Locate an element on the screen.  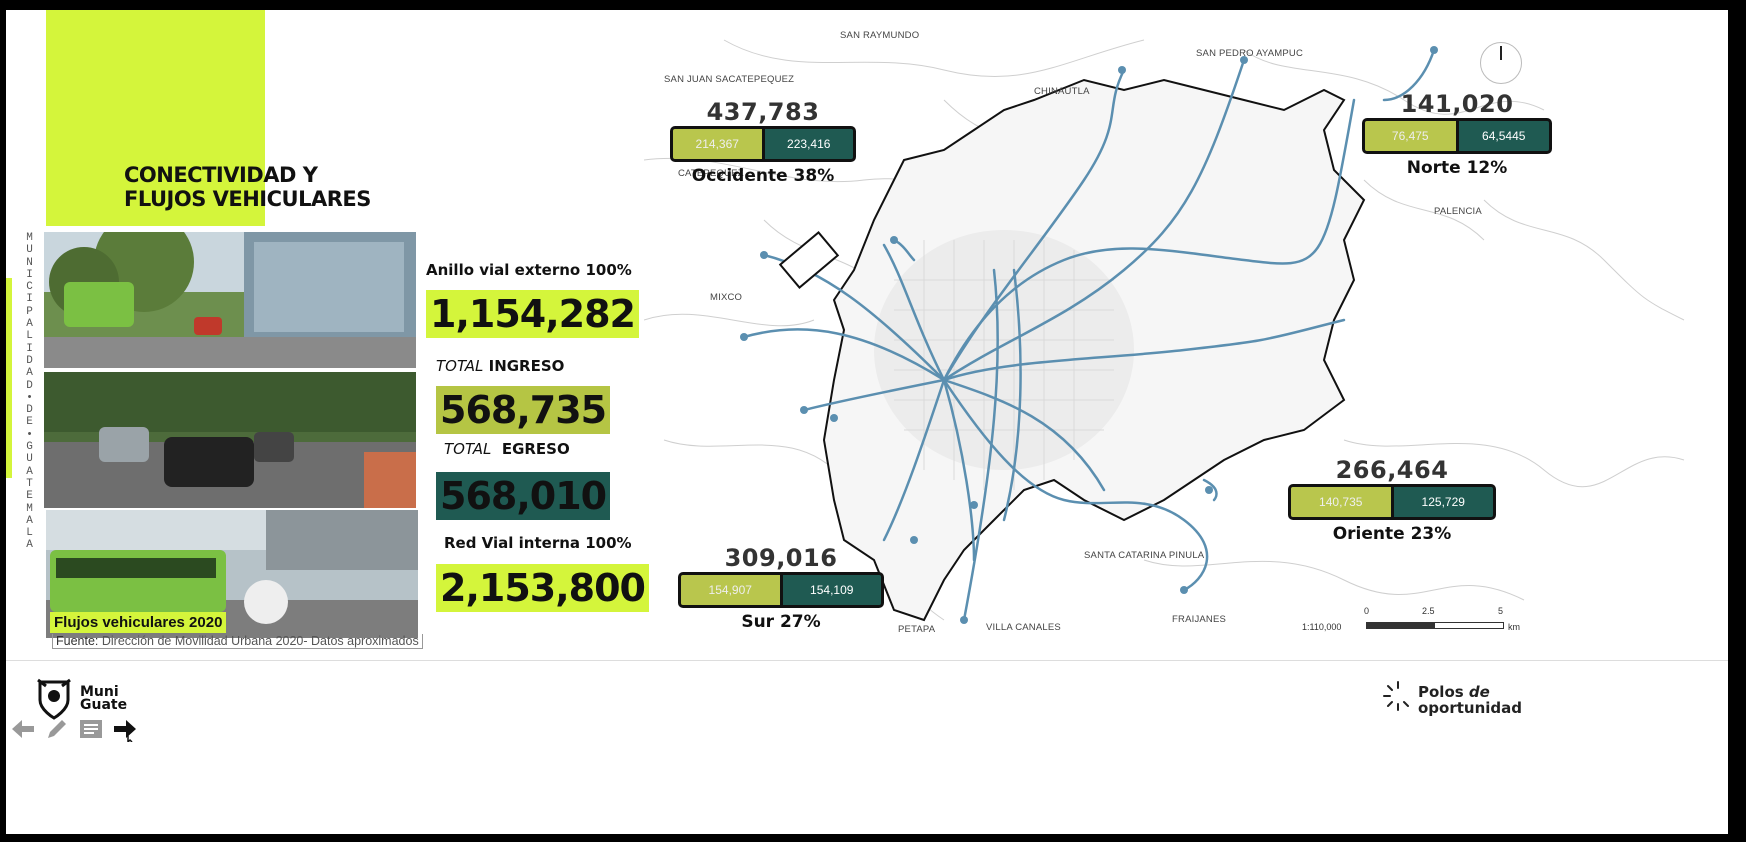
region-oriente: 266,464 140,735 125,729 Oriente 23% is located at coordinates (1392, 500).